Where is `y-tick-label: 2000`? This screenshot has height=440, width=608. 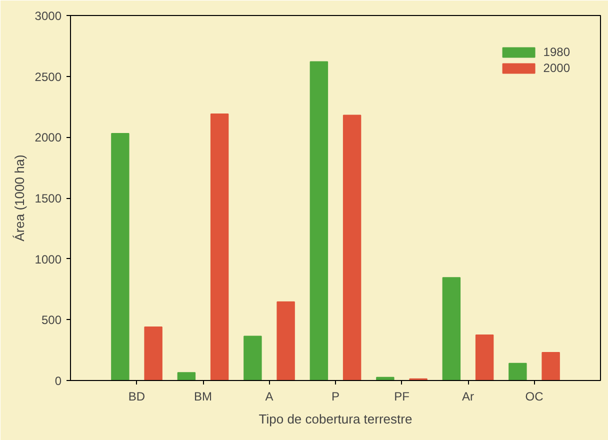 y-tick-label: 2000 is located at coordinates (48, 137).